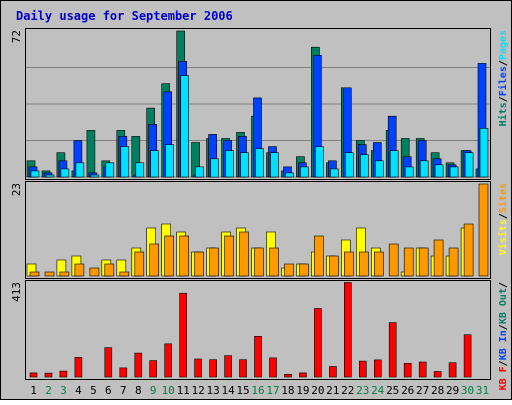  Describe the element at coordinates (503, 345) in the screenshot. I see `legend-kb-in: KB In` at that location.